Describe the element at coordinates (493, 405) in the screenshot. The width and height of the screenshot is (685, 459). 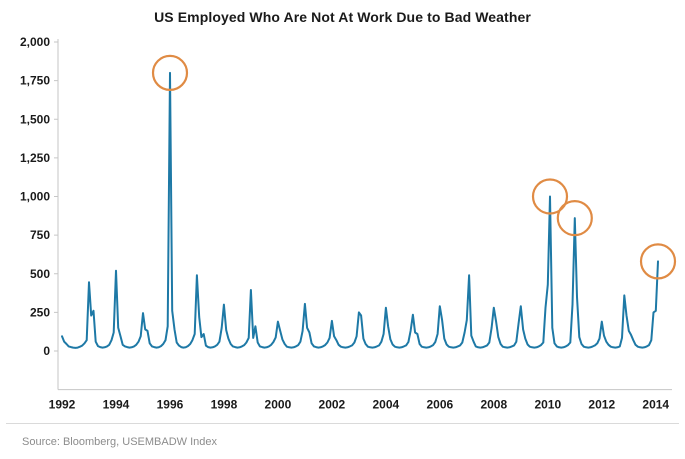
I see `x-tick-label: 2008` at that location.